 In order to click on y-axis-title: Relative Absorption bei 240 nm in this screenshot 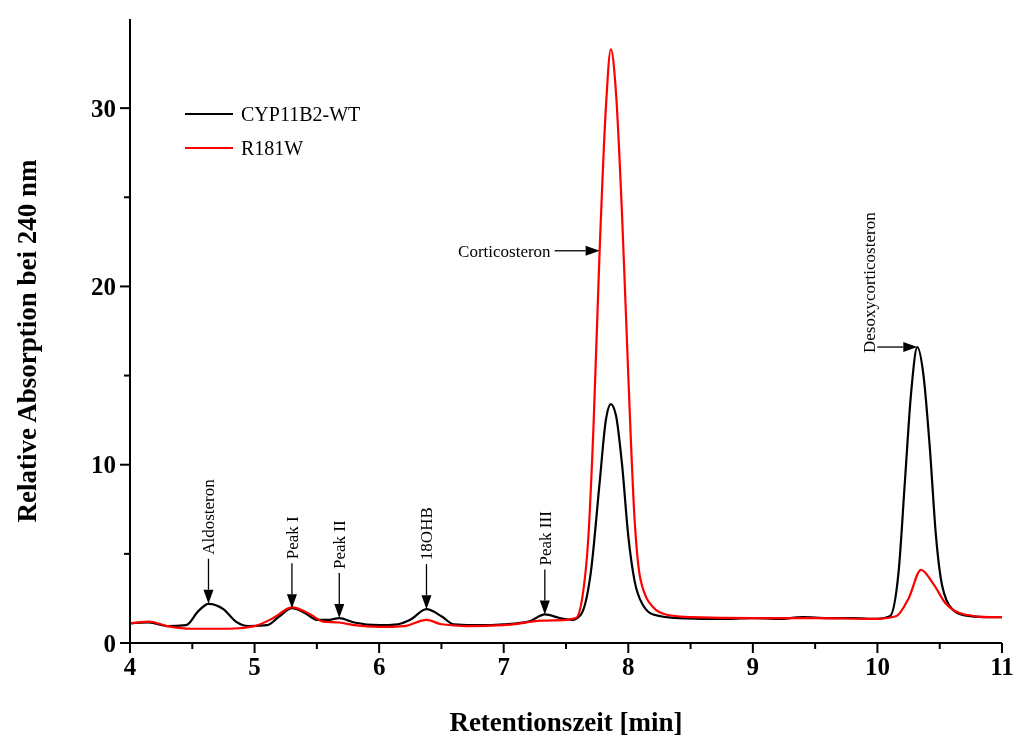, I will do `click(27, 340)`.